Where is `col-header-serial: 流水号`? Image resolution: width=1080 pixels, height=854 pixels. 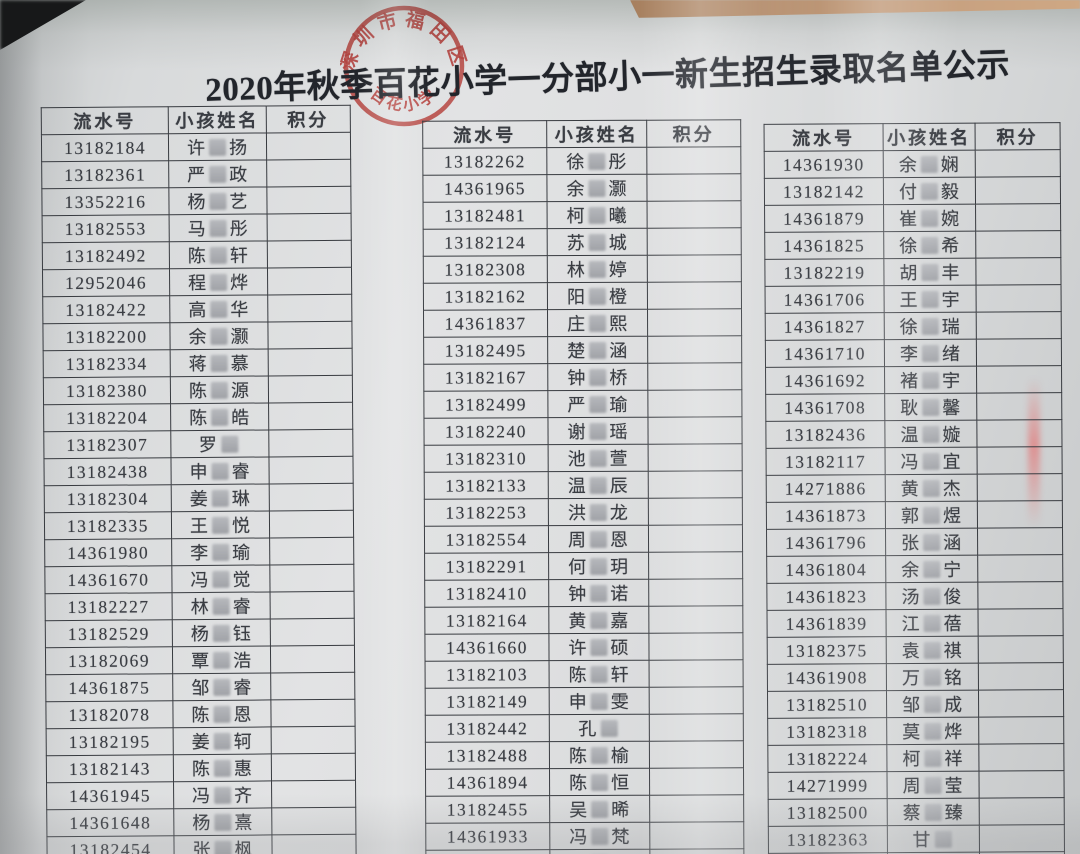
col-header-serial: 流水号 is located at coordinates (105, 120).